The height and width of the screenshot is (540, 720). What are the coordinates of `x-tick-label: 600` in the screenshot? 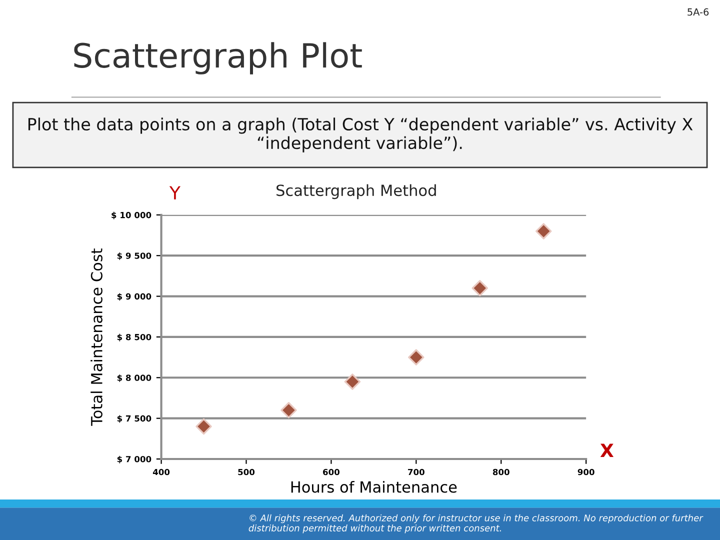 It's located at (331, 472).